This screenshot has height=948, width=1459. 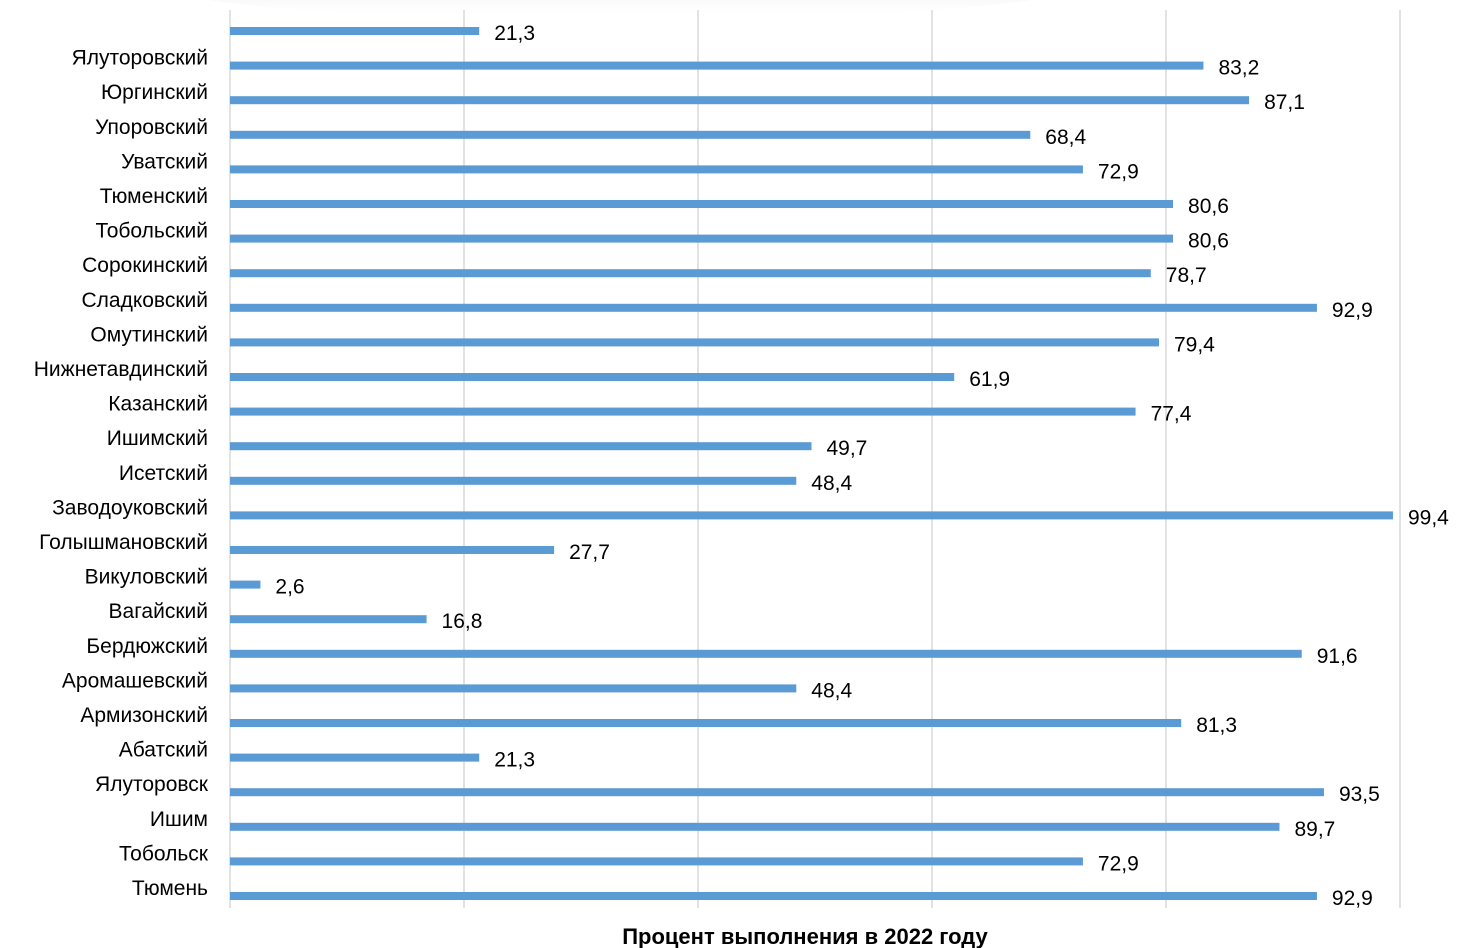 I want to click on category-label-21: Абатский, so click(x=163, y=750).